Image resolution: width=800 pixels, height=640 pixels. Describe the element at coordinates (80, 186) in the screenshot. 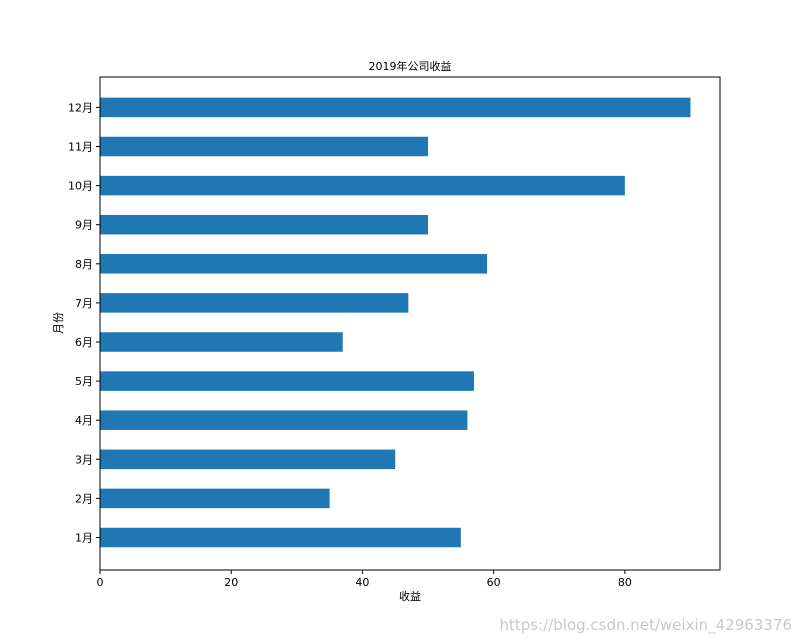

I see `y-tick-label: 10月` at that location.